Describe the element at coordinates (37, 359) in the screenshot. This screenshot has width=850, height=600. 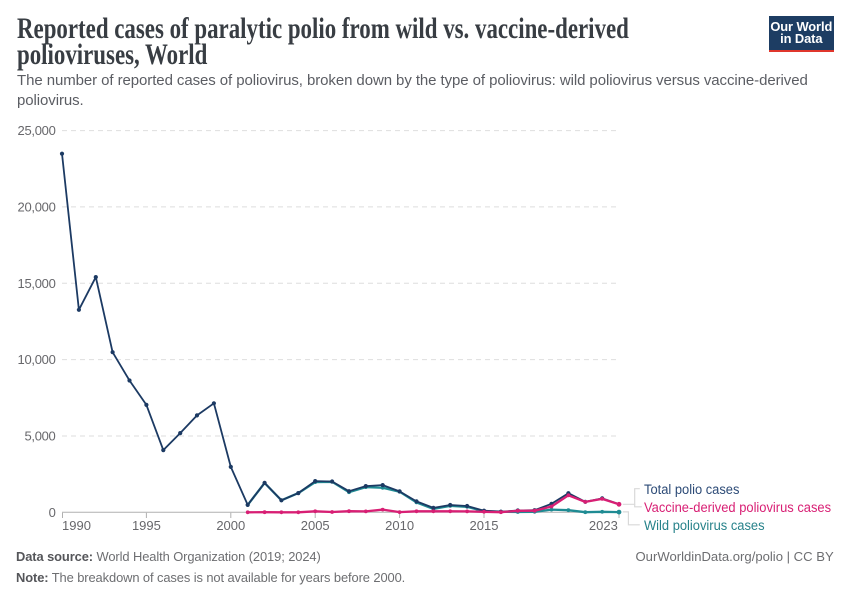
I see `svg-text: 10,000` at that location.